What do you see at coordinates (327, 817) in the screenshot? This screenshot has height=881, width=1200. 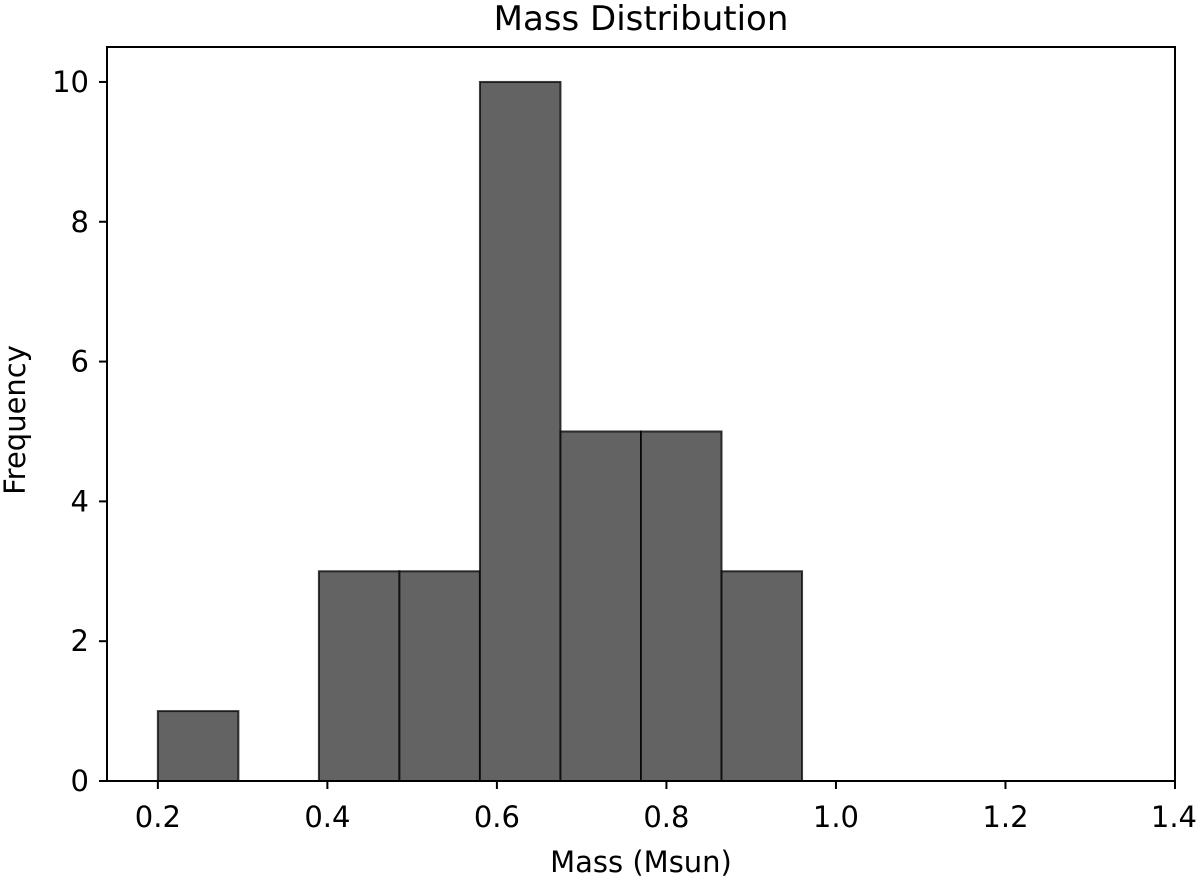 I see `x-tick-label-1: 0.4` at bounding box center [327, 817].